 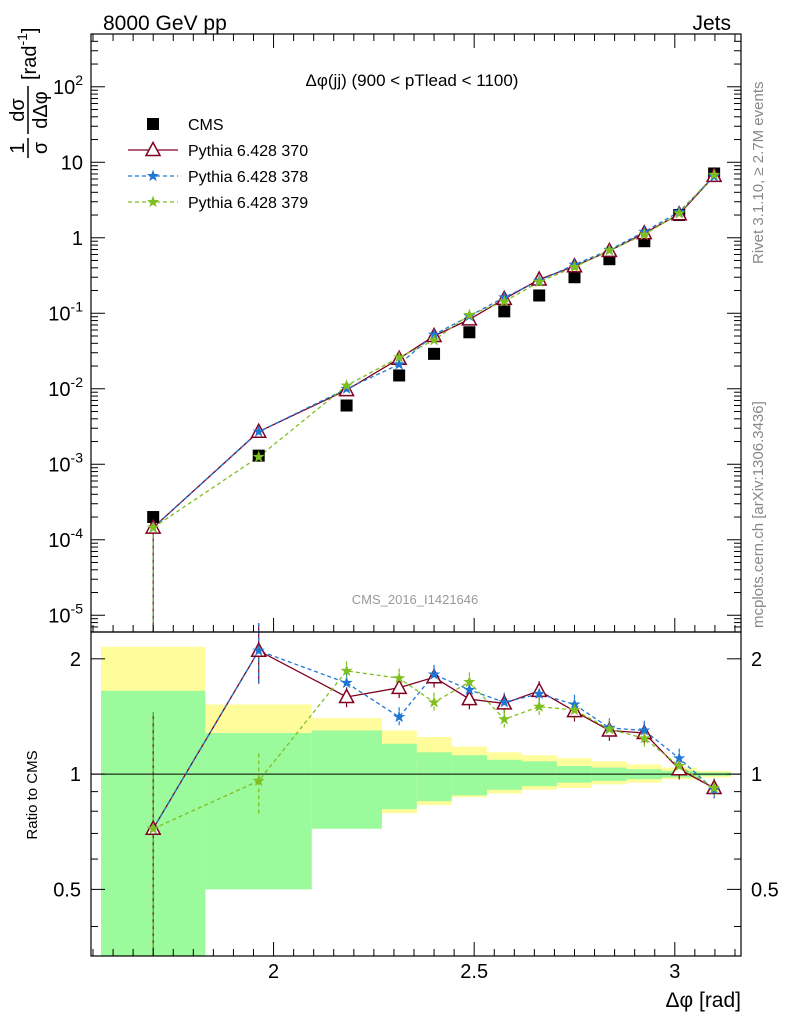 I want to click on ratio-y-tick-label-1: 1, so click(x=75, y=775).